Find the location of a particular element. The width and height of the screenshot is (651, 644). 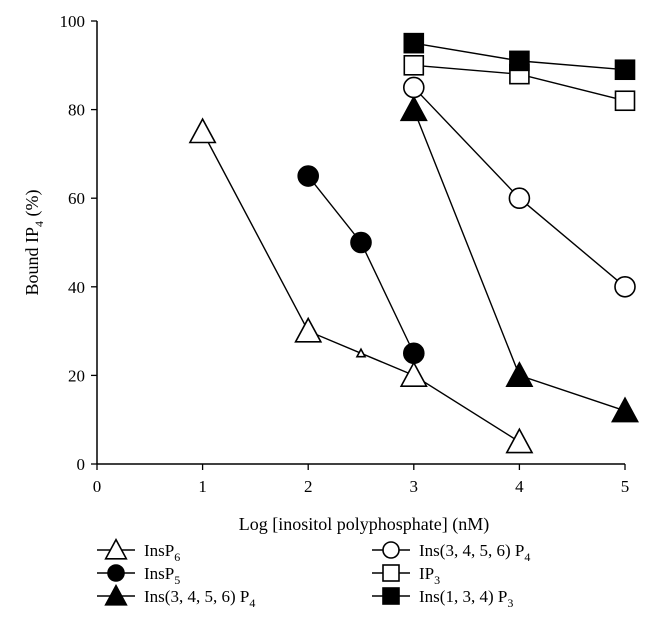

legend-label: InsP6 is located at coordinates (162, 552).